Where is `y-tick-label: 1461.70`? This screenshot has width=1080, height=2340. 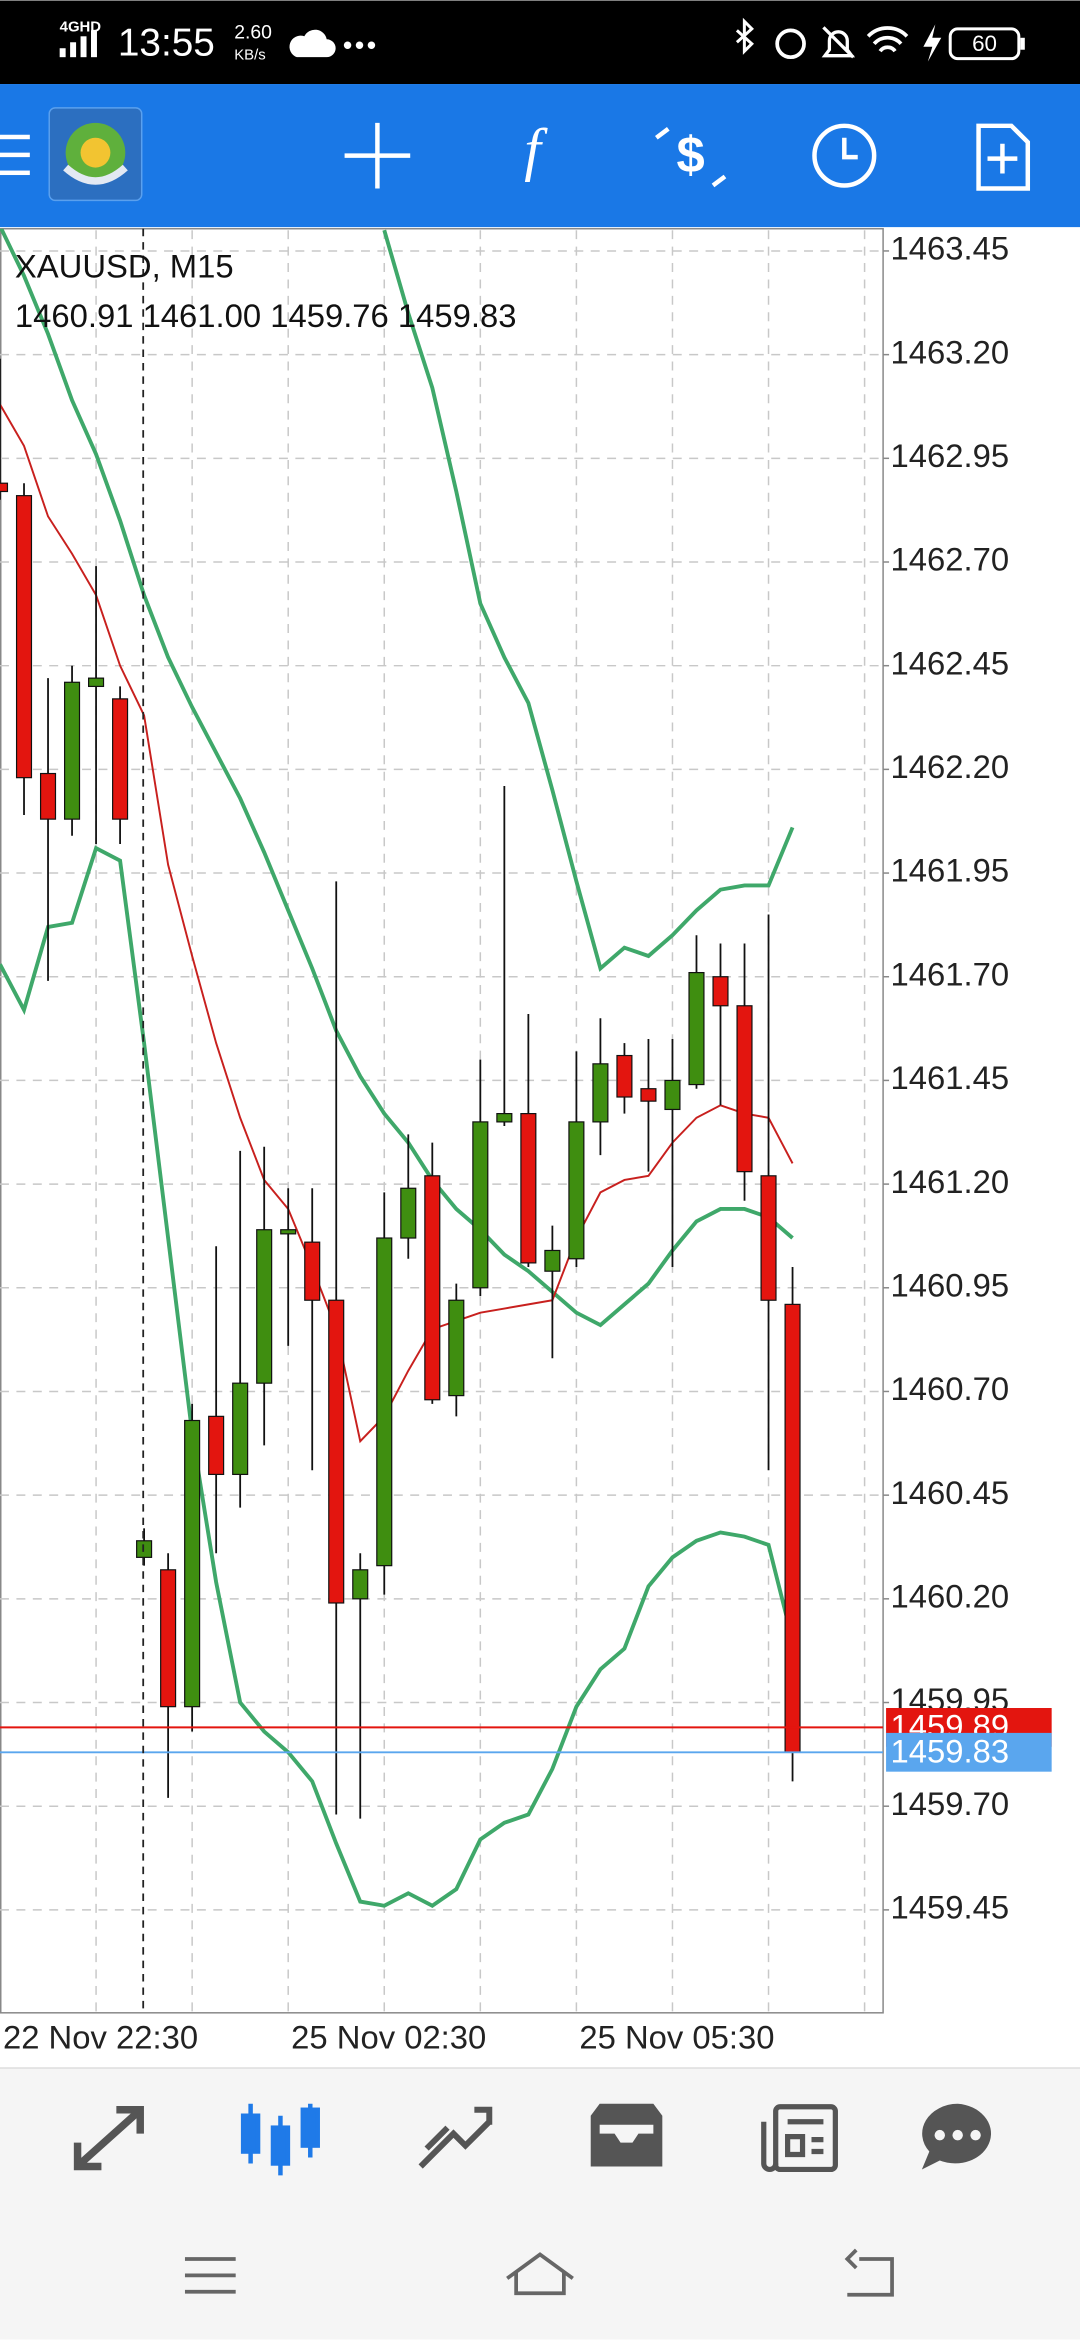
y-tick-label: 1461.70 is located at coordinates (950, 973).